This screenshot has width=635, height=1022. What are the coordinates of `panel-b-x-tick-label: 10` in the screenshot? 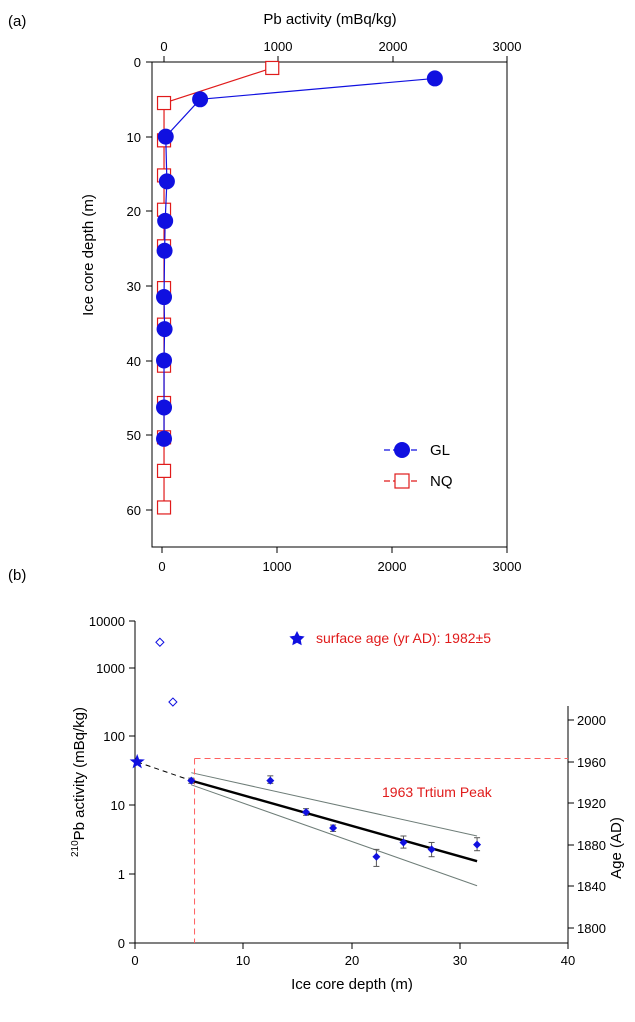 It's located at (243, 960).